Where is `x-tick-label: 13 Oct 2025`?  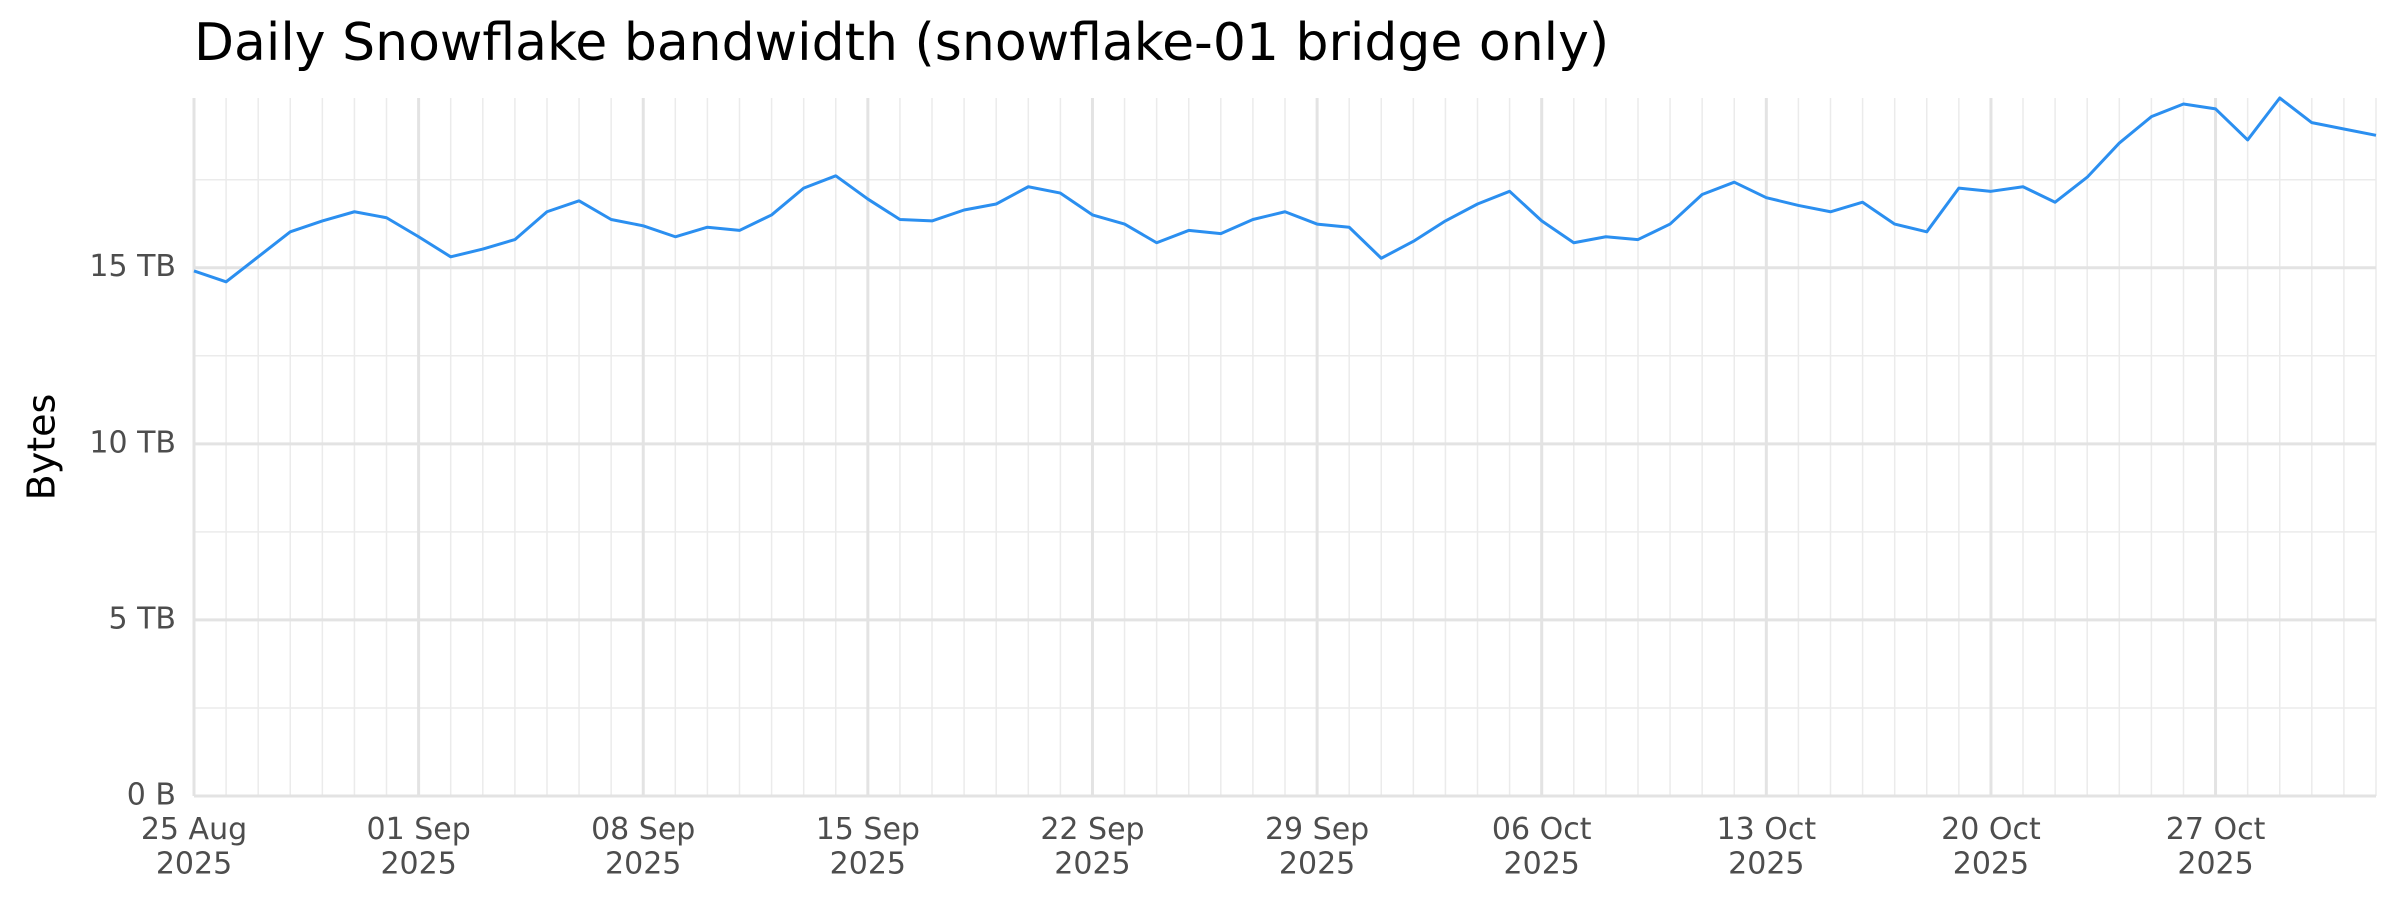 x-tick-label: 13 Oct 2025 is located at coordinates (1767, 847).